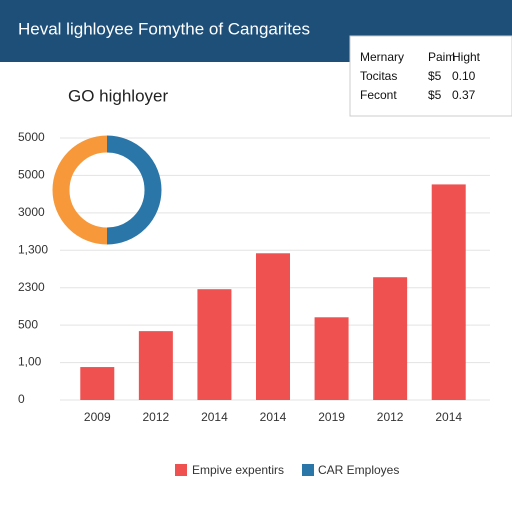 The image size is (512, 512). Describe the element at coordinates (378, 95) in the screenshot. I see `table-cell: Fecont` at that location.